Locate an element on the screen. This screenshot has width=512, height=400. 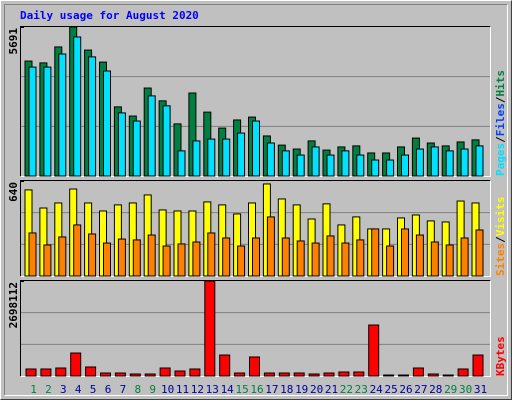
x-tick-label: 13 is located at coordinates (212, 389).